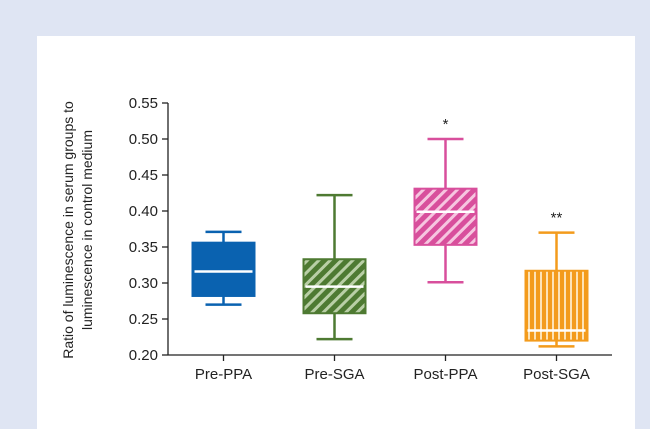  What do you see at coordinates (334, 374) in the screenshot?
I see `x-tick-label: Pre-SGA` at bounding box center [334, 374].